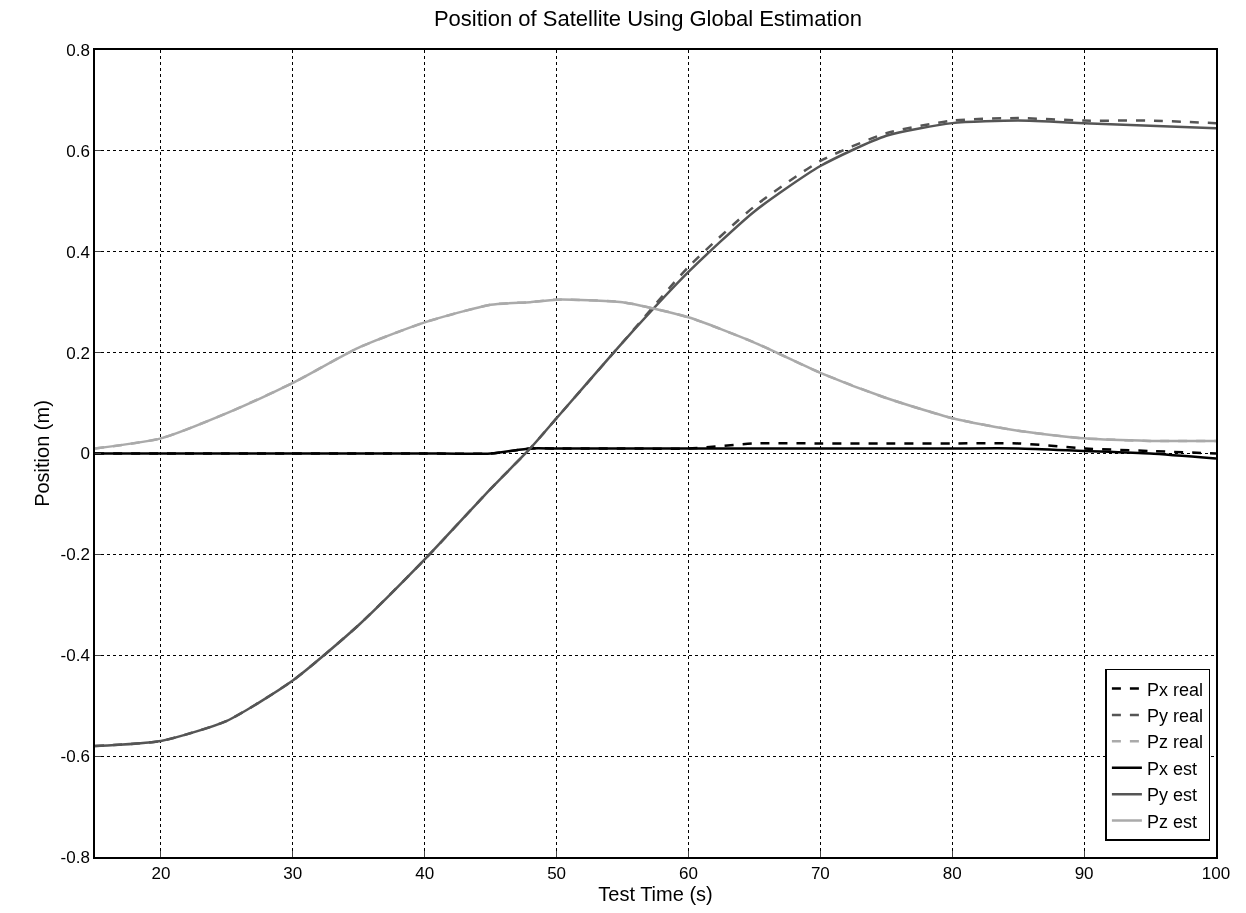 This screenshot has width=1246, height=913. What do you see at coordinates (952, 874) in the screenshot?
I see `x-tick-label: 80` at bounding box center [952, 874].